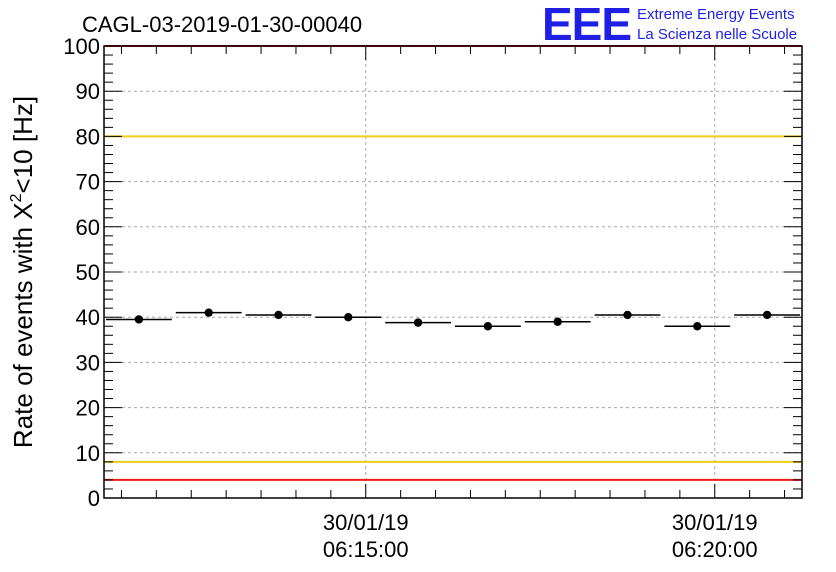  Describe the element at coordinates (586, 25) in the screenshot. I see `logo-mark: EEE` at that location.